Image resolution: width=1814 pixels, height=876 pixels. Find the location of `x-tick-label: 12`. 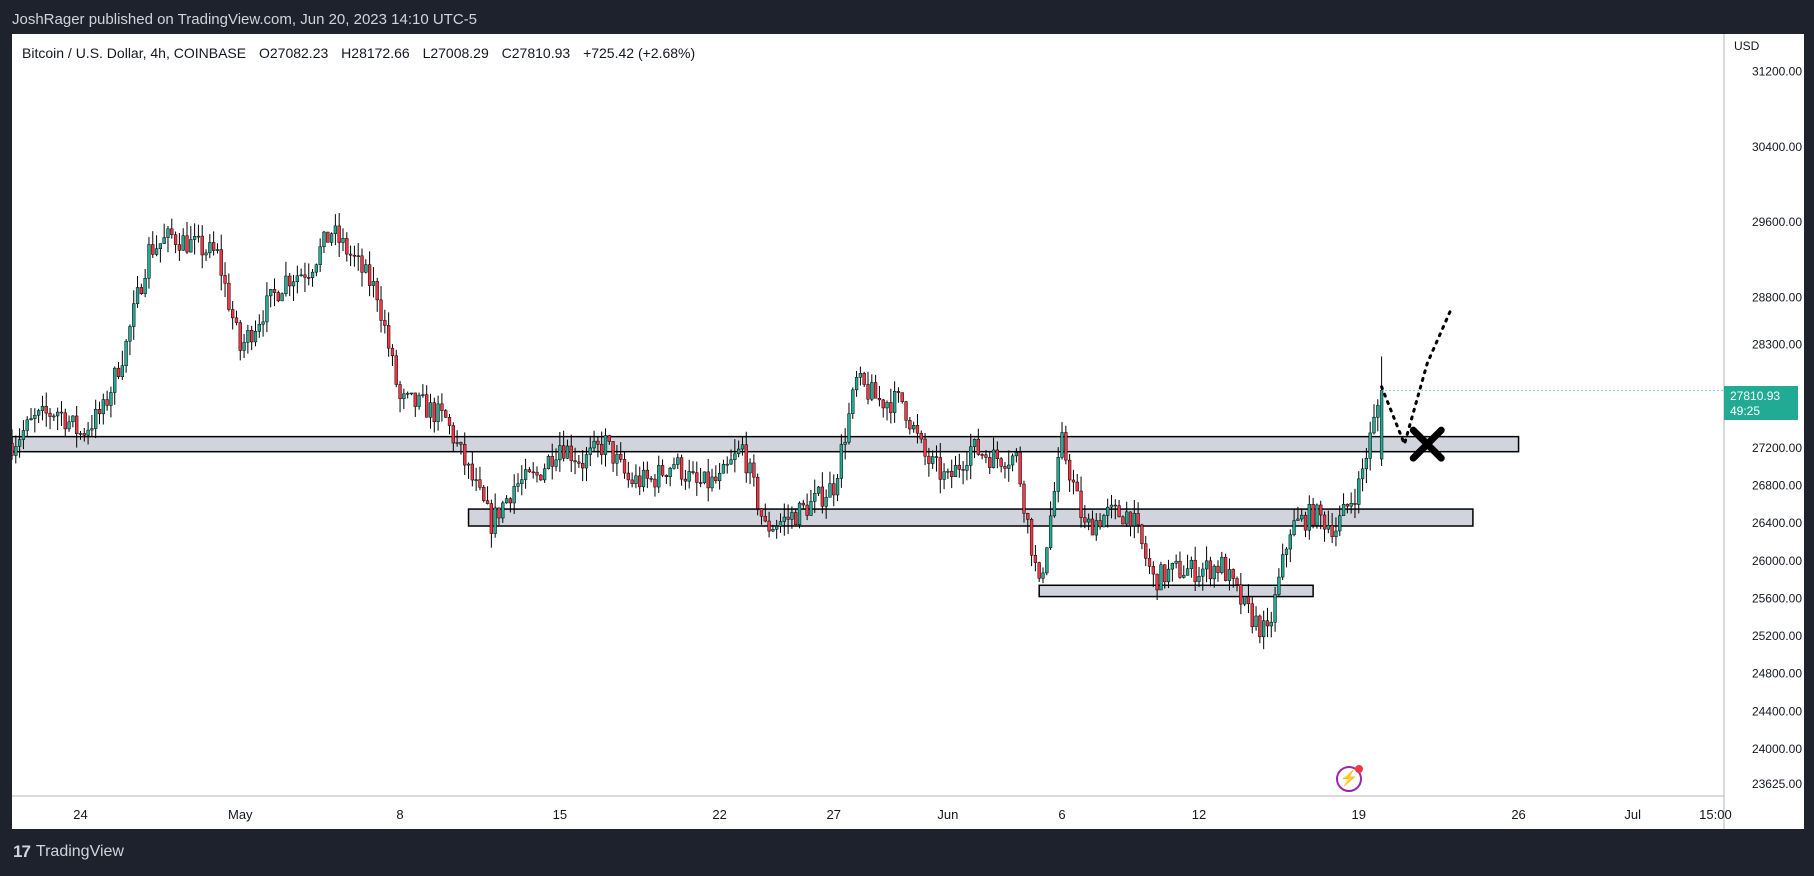

x-tick-label: 12 is located at coordinates (1199, 814).